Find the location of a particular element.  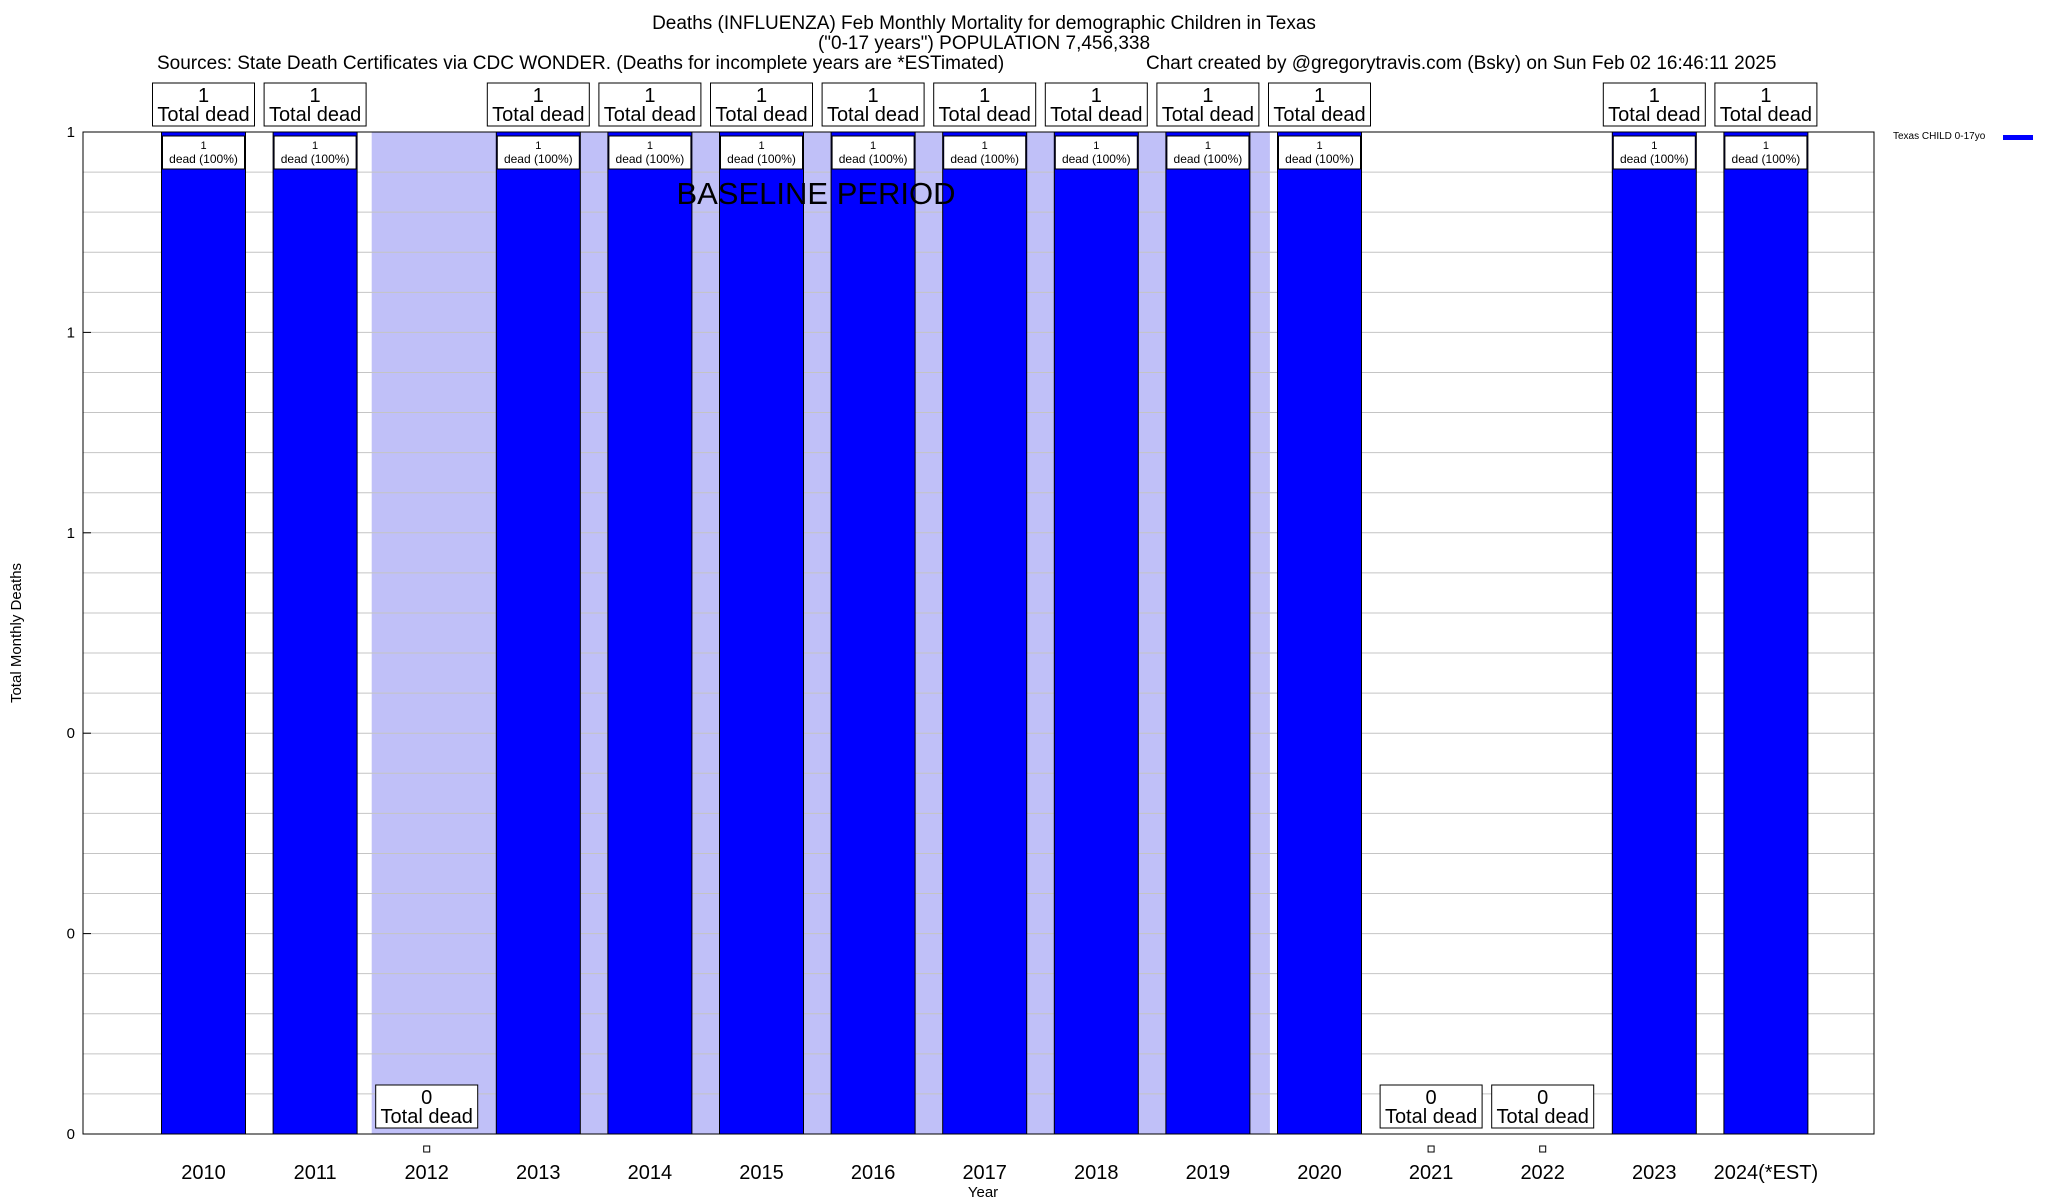

x-tick-label: 2010 is located at coordinates (203, 1173).